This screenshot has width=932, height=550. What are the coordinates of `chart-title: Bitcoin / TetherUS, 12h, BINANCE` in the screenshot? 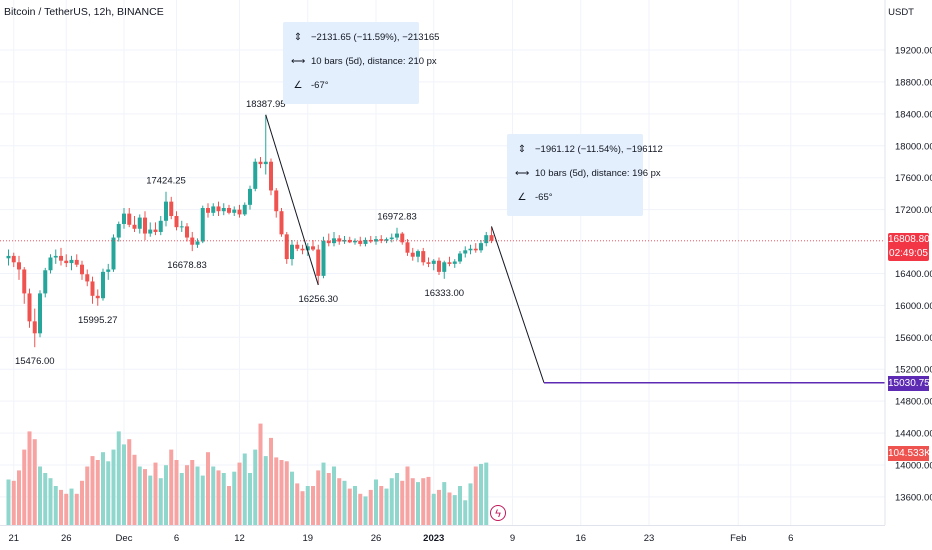 It's located at (84, 12).